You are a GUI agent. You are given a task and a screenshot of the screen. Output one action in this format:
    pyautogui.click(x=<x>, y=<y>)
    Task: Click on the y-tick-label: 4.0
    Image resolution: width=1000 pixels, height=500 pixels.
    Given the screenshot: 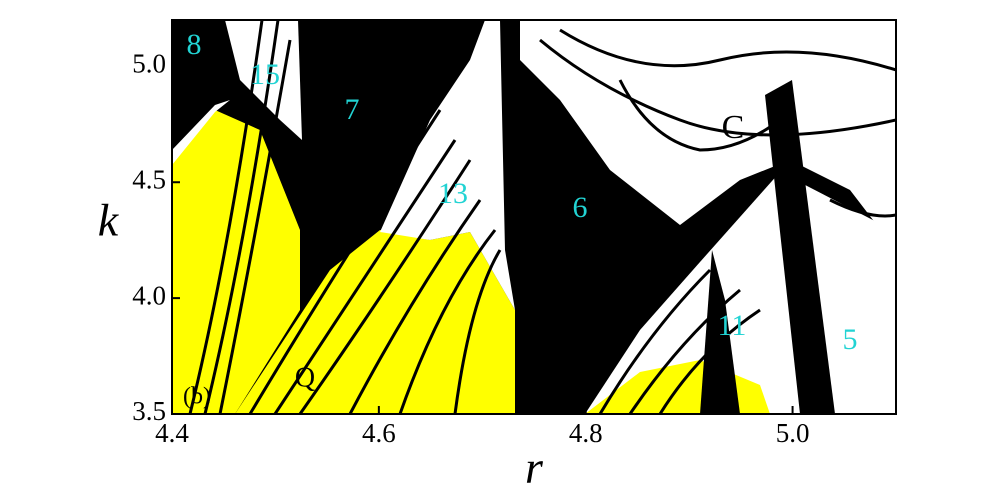 What is the action you would take?
    pyautogui.click(x=149, y=295)
    